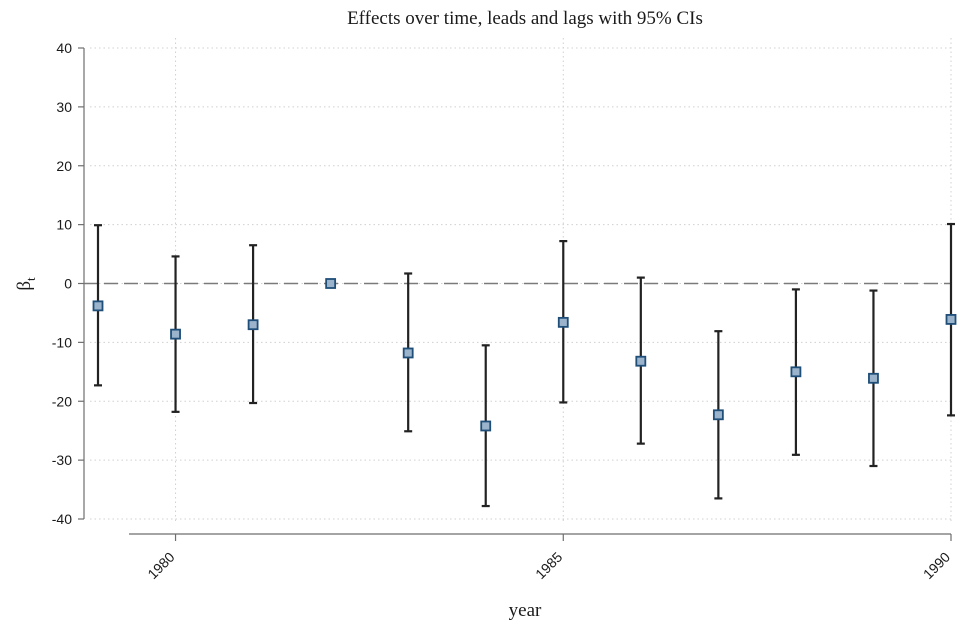  What do you see at coordinates (548, 565) in the screenshot?
I see `x-tick-label: 1985` at bounding box center [548, 565].